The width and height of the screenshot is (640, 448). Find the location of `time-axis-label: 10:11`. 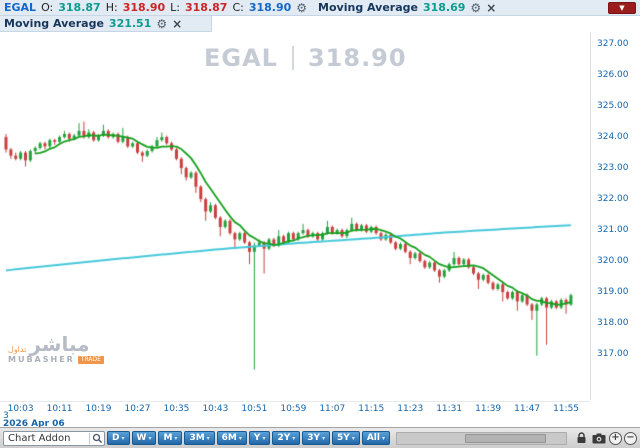

time-axis-label: 10:11 is located at coordinates (59, 409).